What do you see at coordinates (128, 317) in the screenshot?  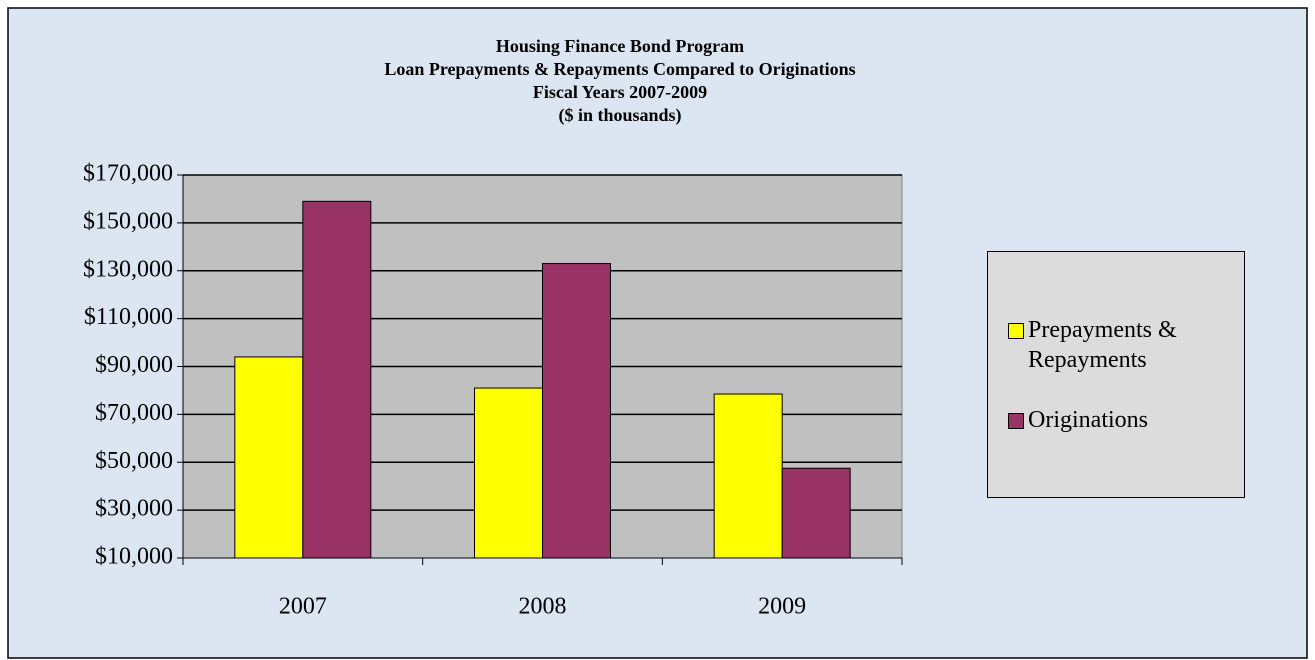 I see `y-tick-label: $110,000` at bounding box center [128, 317].